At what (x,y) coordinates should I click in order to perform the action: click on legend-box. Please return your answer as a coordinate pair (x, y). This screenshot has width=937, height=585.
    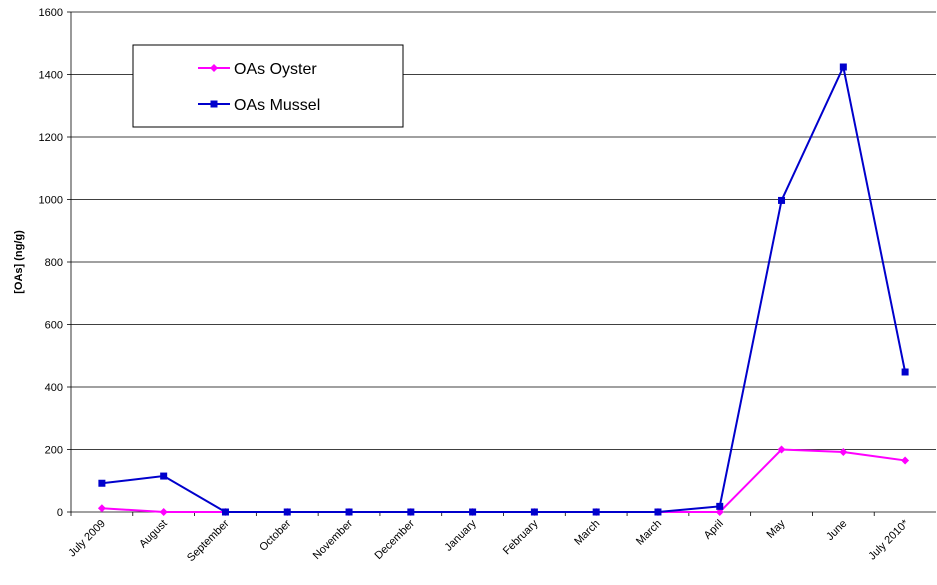
    Looking at the image, I should click on (268, 86).